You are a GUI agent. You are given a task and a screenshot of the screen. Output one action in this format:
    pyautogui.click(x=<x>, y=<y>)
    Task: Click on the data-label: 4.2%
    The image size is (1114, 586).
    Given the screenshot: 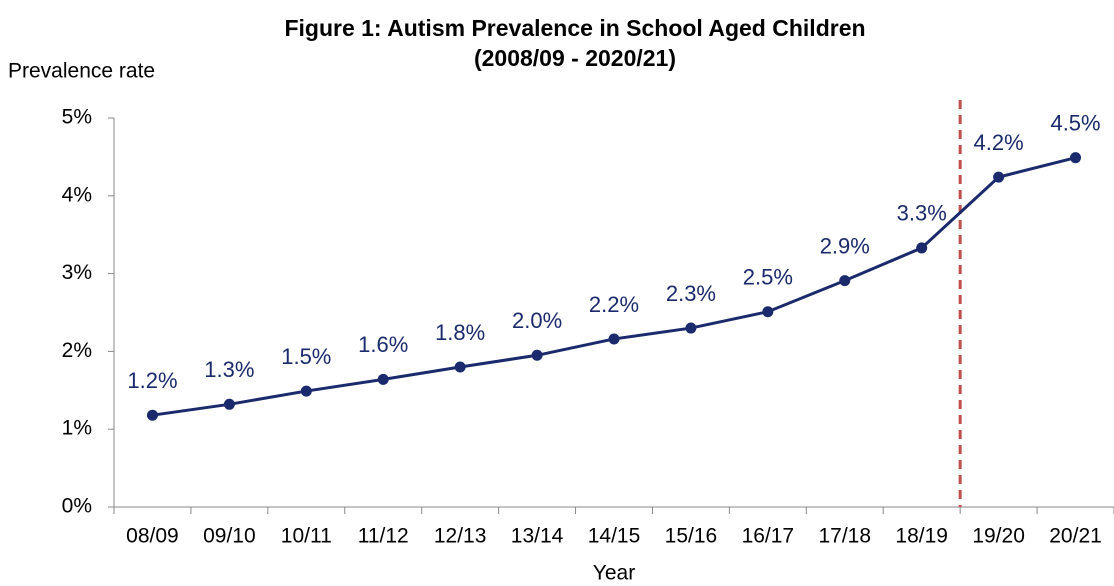 What is the action you would take?
    pyautogui.click(x=999, y=142)
    